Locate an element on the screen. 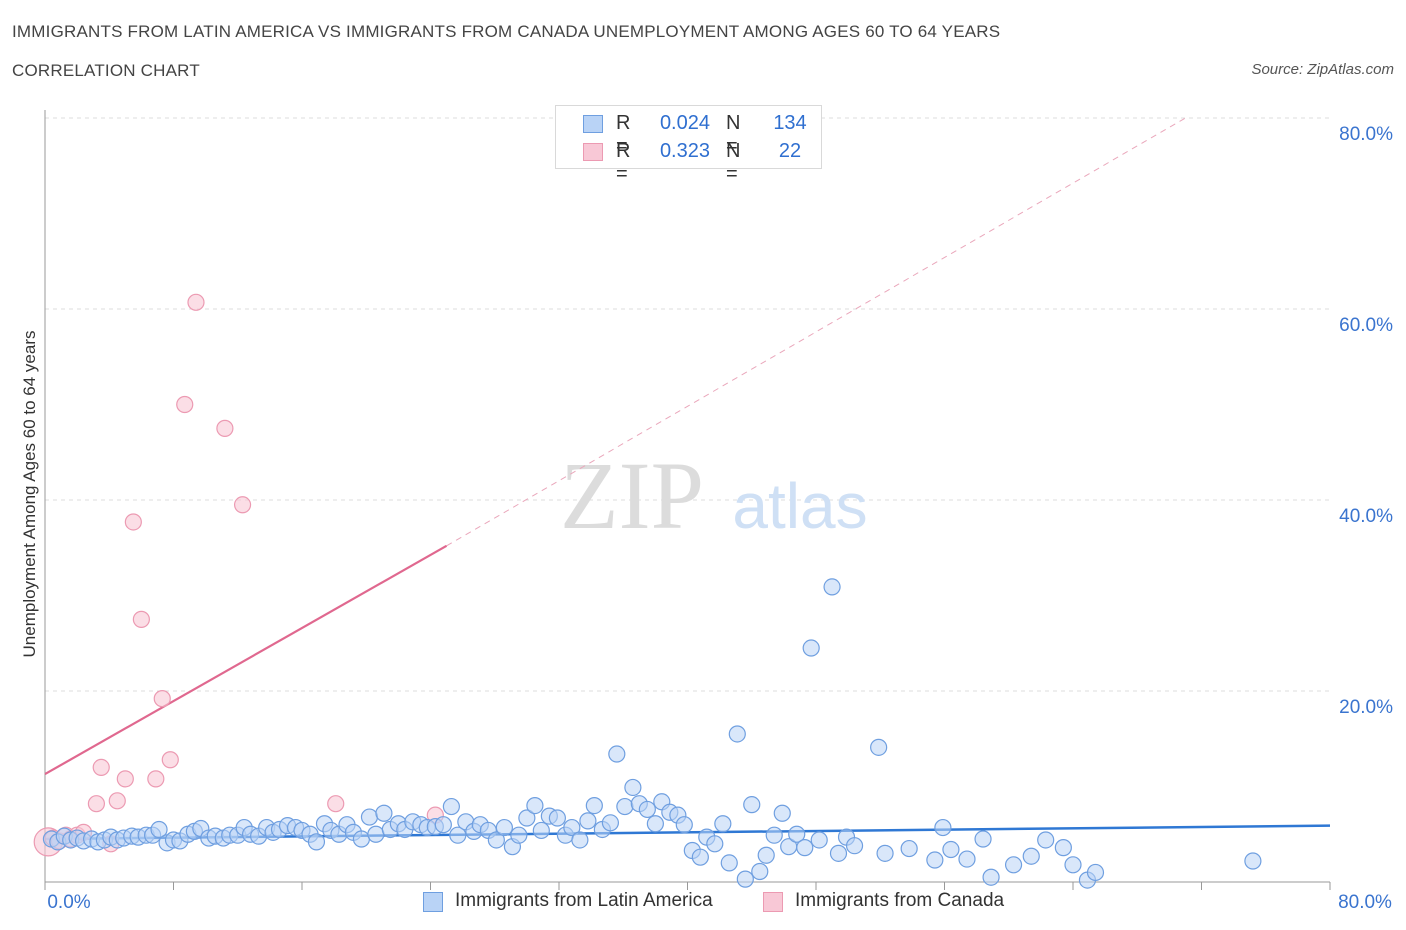 The width and height of the screenshot is (1406, 930). correlation-legend: R = 0.024 N = 134 R = 0.323 N = 22 is located at coordinates (688, 145).